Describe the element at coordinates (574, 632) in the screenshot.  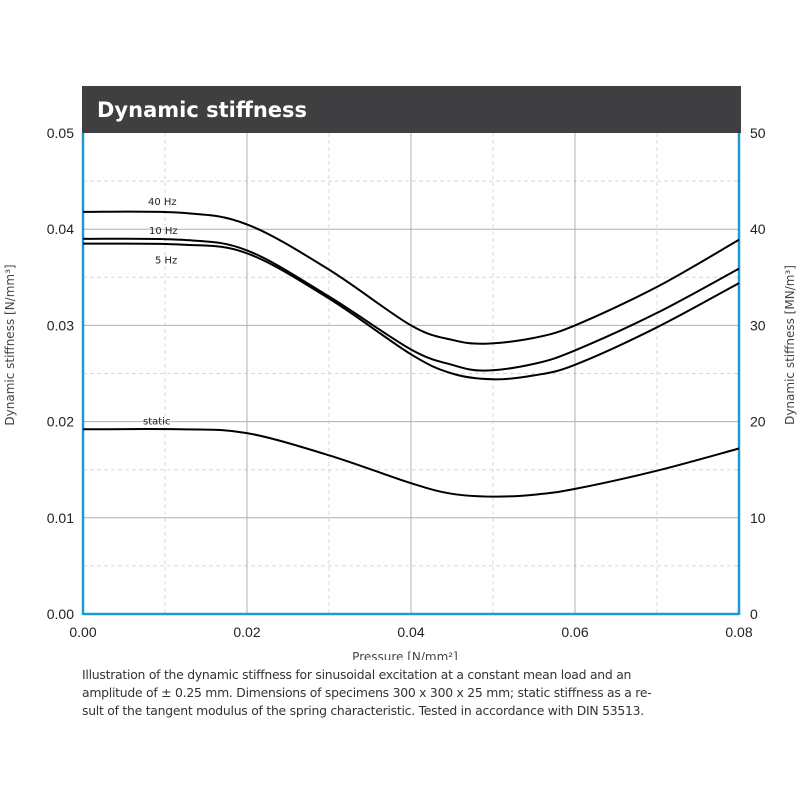
I see `x-tick-label: 0.06` at that location.